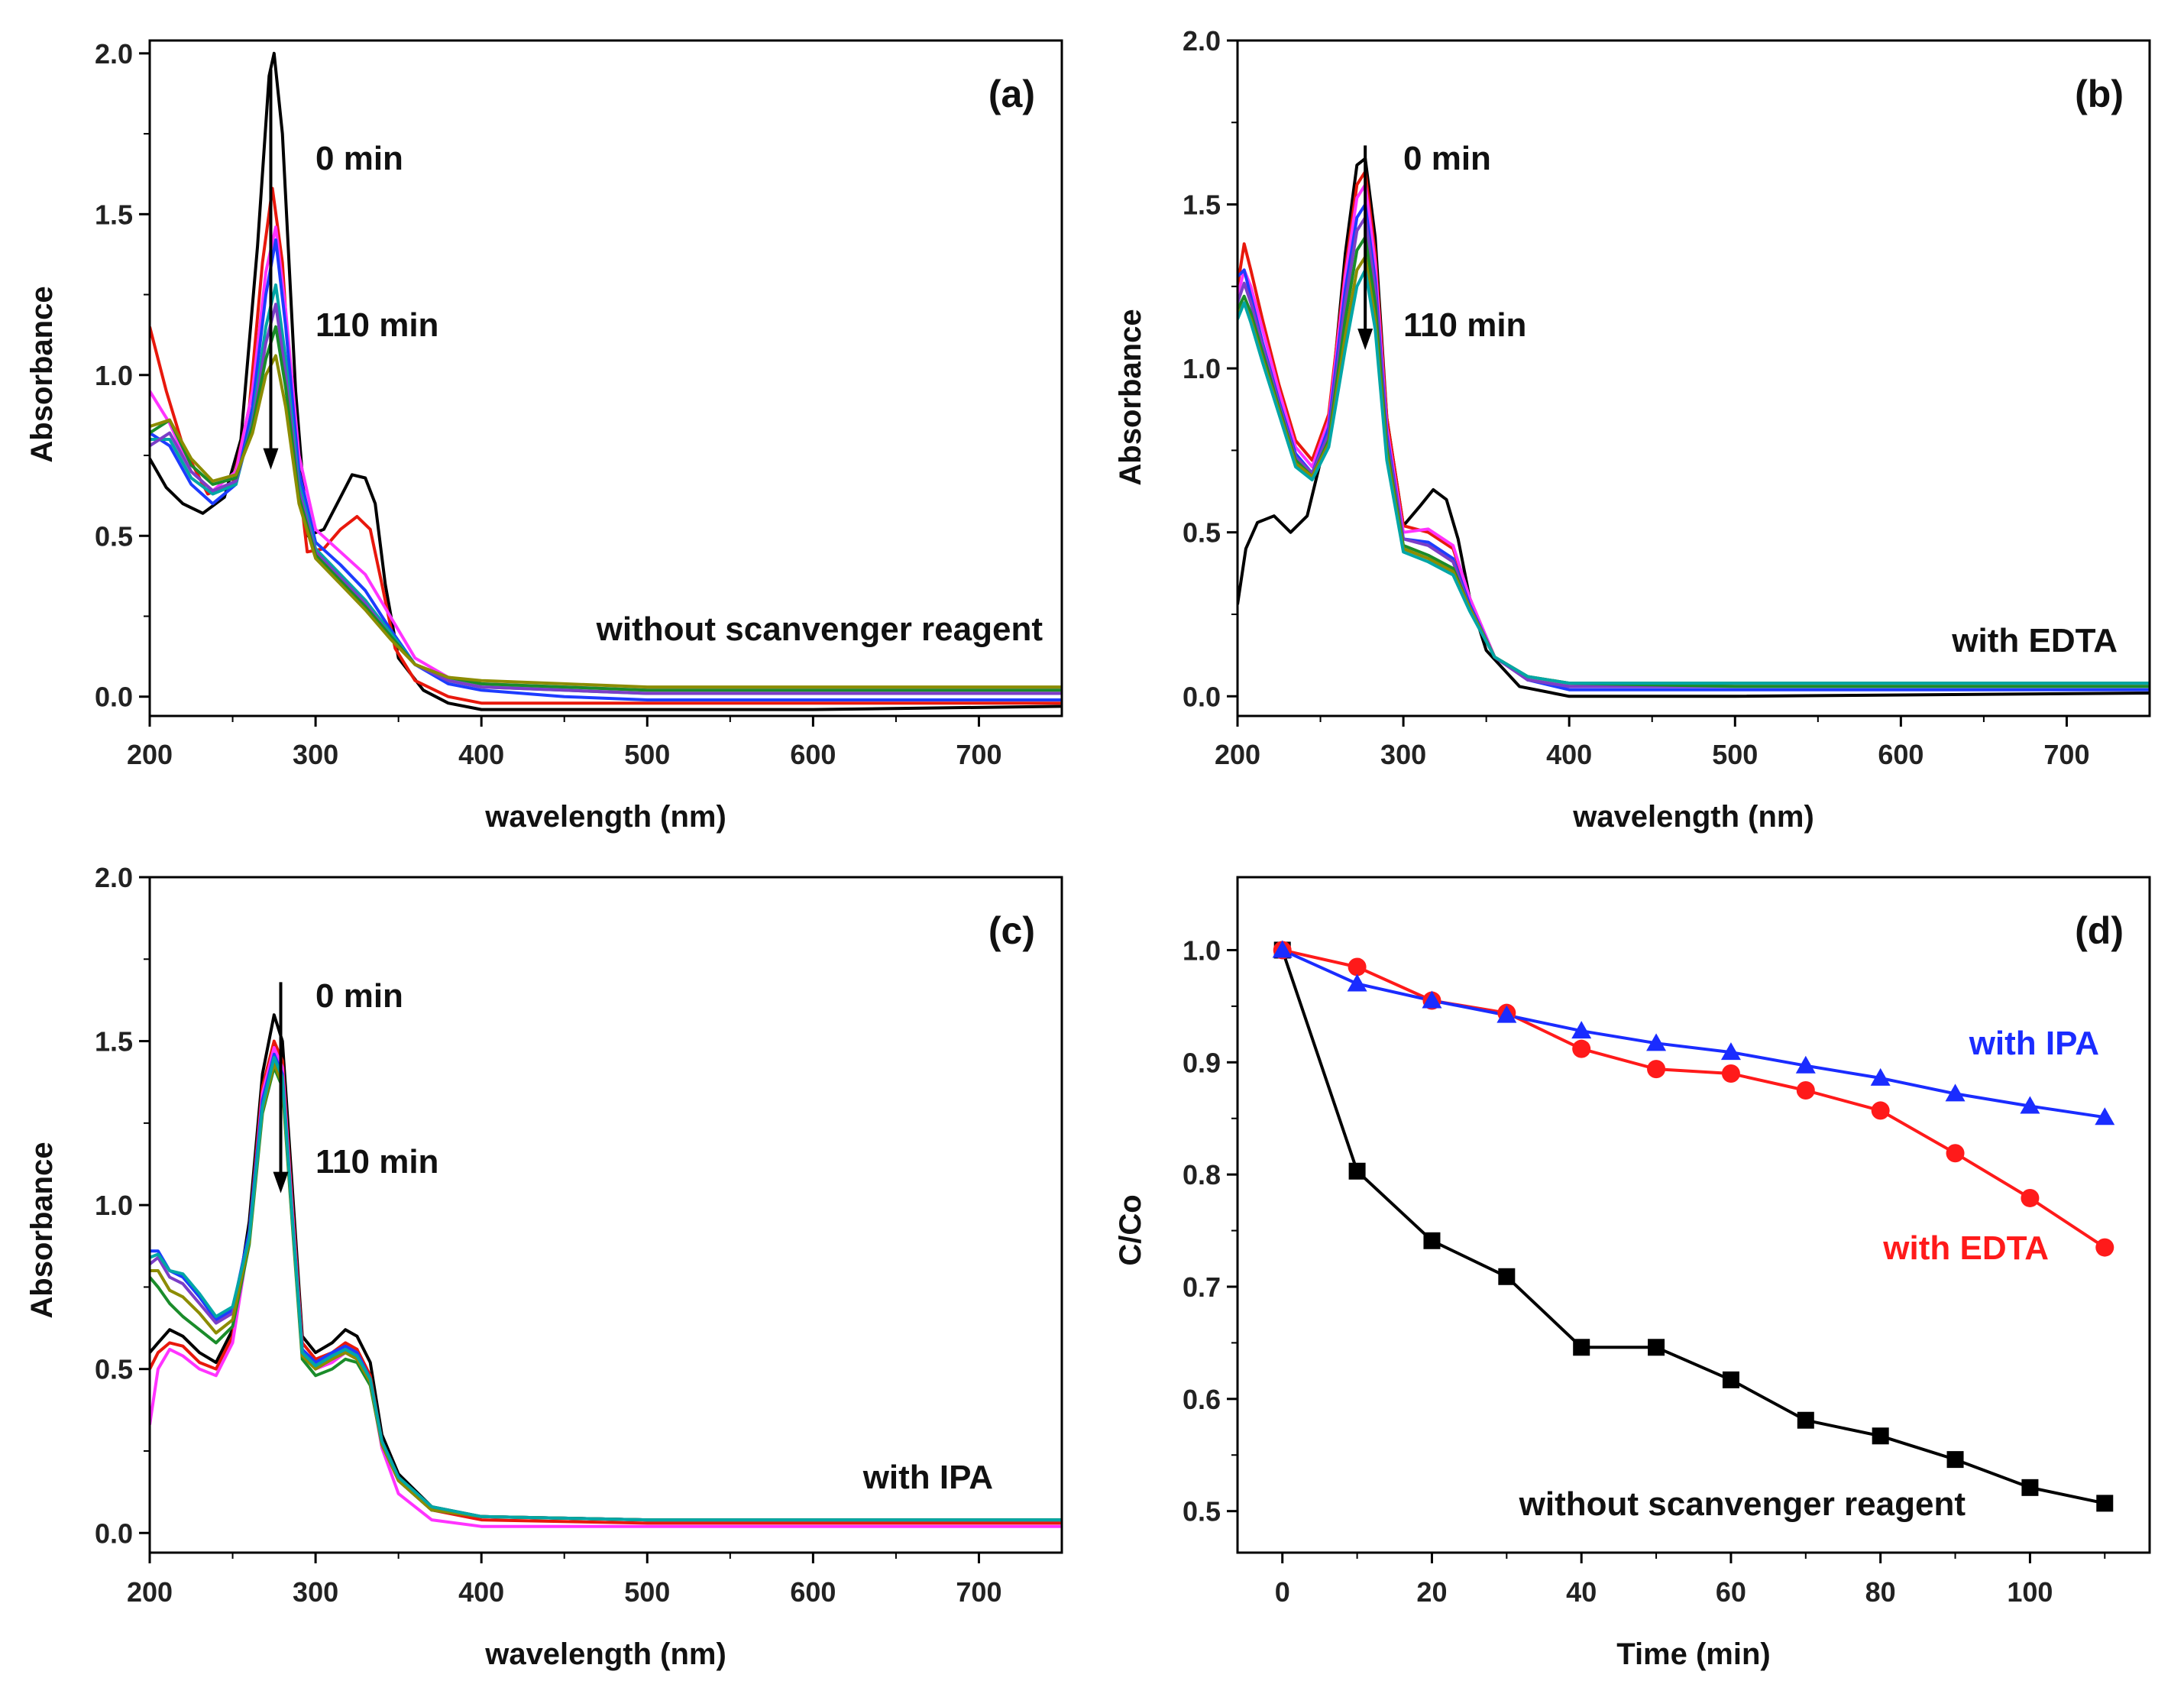 This screenshot has height=1694, width=2184. Describe the element at coordinates (1966, 1248) in the screenshot. I see `annot-edta-d: with EDTA` at that location.